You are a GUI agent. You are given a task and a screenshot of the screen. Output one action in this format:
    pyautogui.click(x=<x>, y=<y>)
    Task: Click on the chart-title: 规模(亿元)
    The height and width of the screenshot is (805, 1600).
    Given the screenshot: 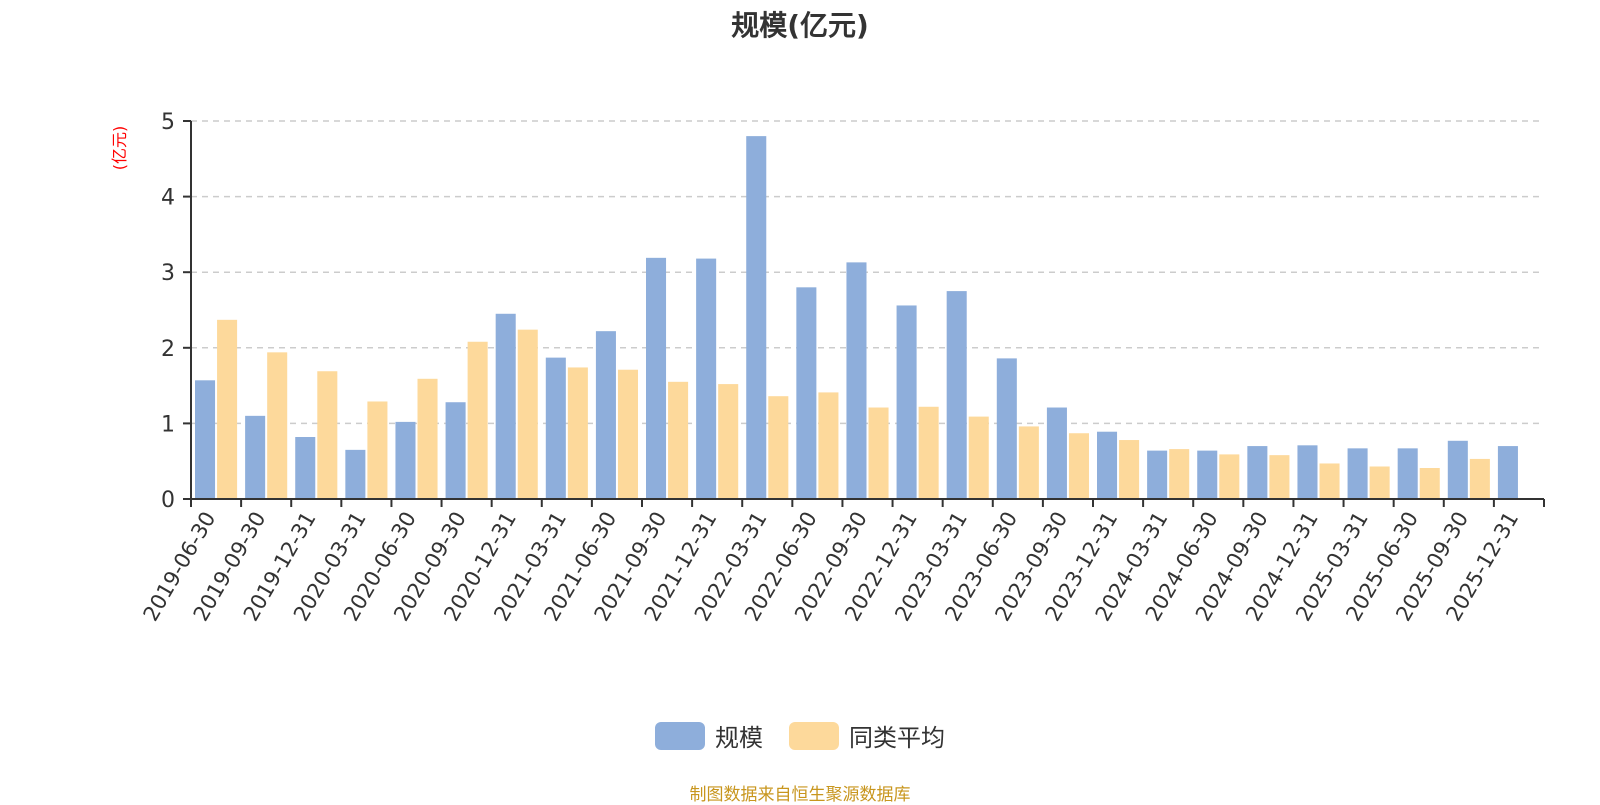 What is the action you would take?
    pyautogui.click(x=800, y=25)
    